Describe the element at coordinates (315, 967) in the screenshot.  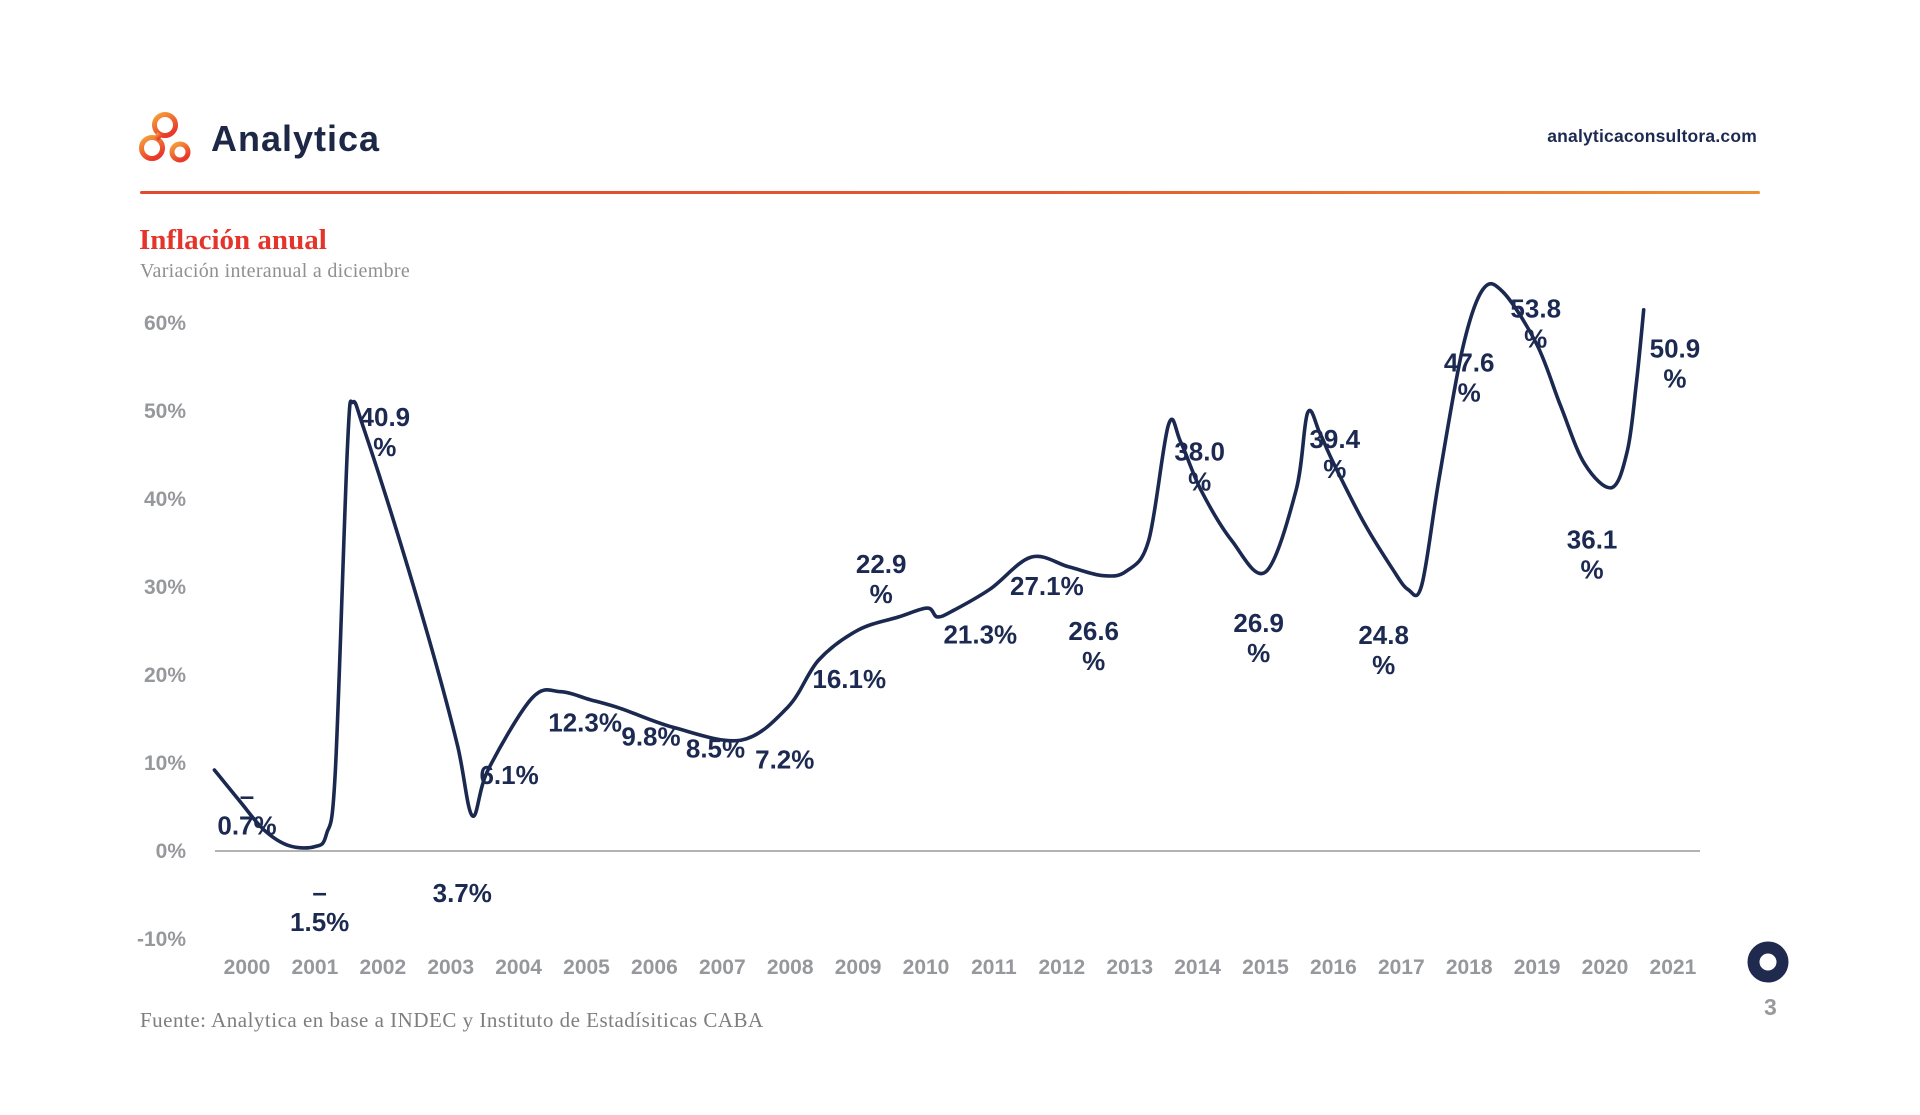
I see `x-tick-label-2001: 2001` at that location.